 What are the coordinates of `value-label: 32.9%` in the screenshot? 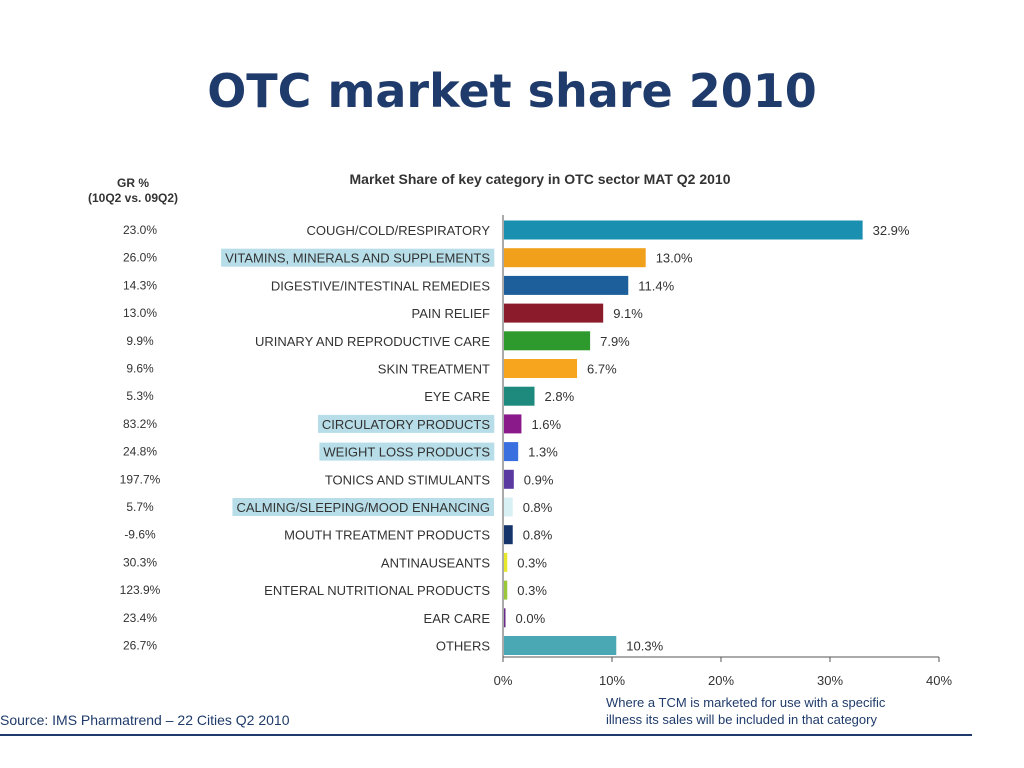 It's located at (891, 230).